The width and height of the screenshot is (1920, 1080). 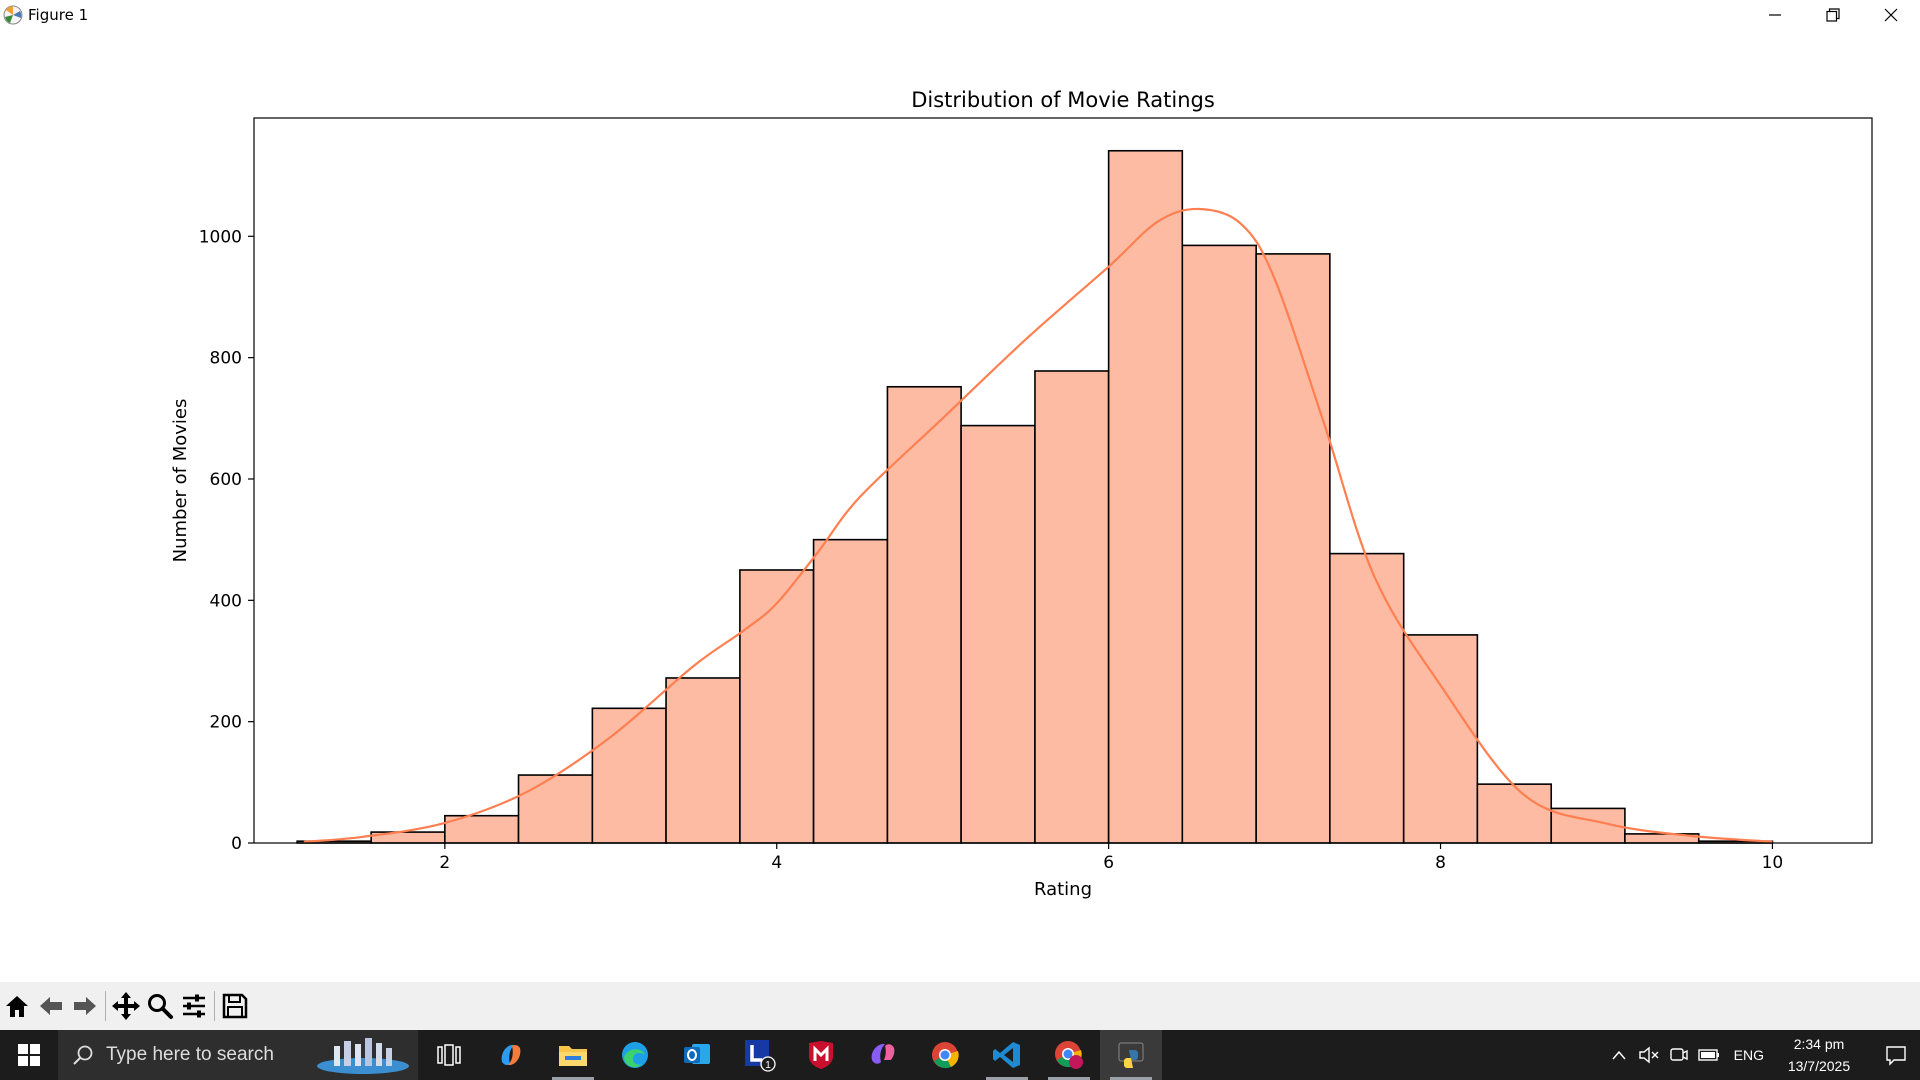 I want to click on x-tick-label: 10, so click(x=1773, y=863).